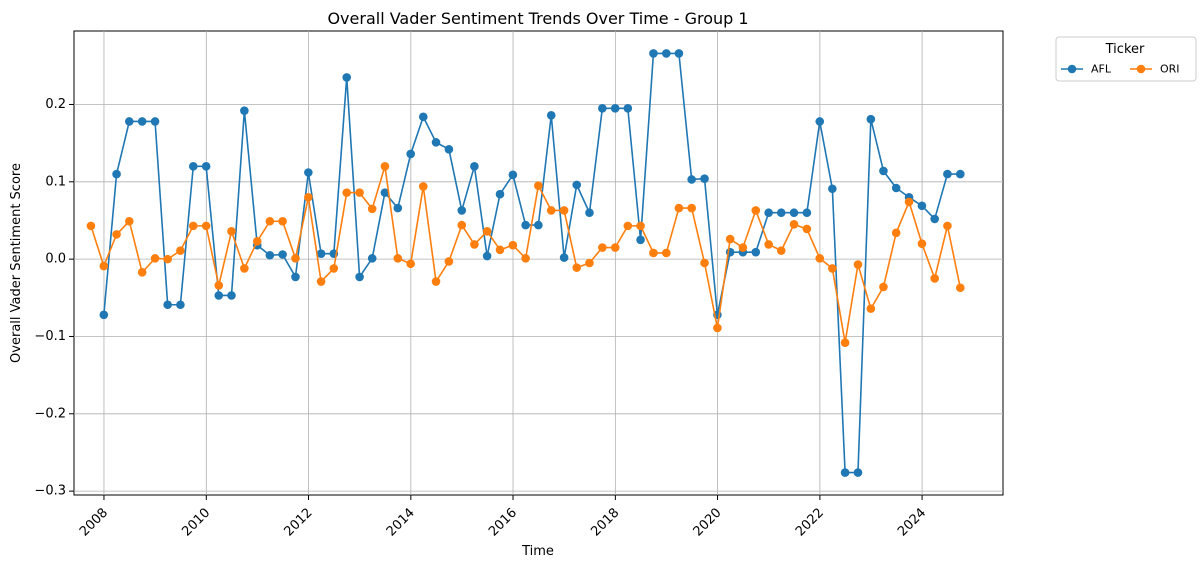  I want to click on legend-label: AFL, so click(1101, 69).